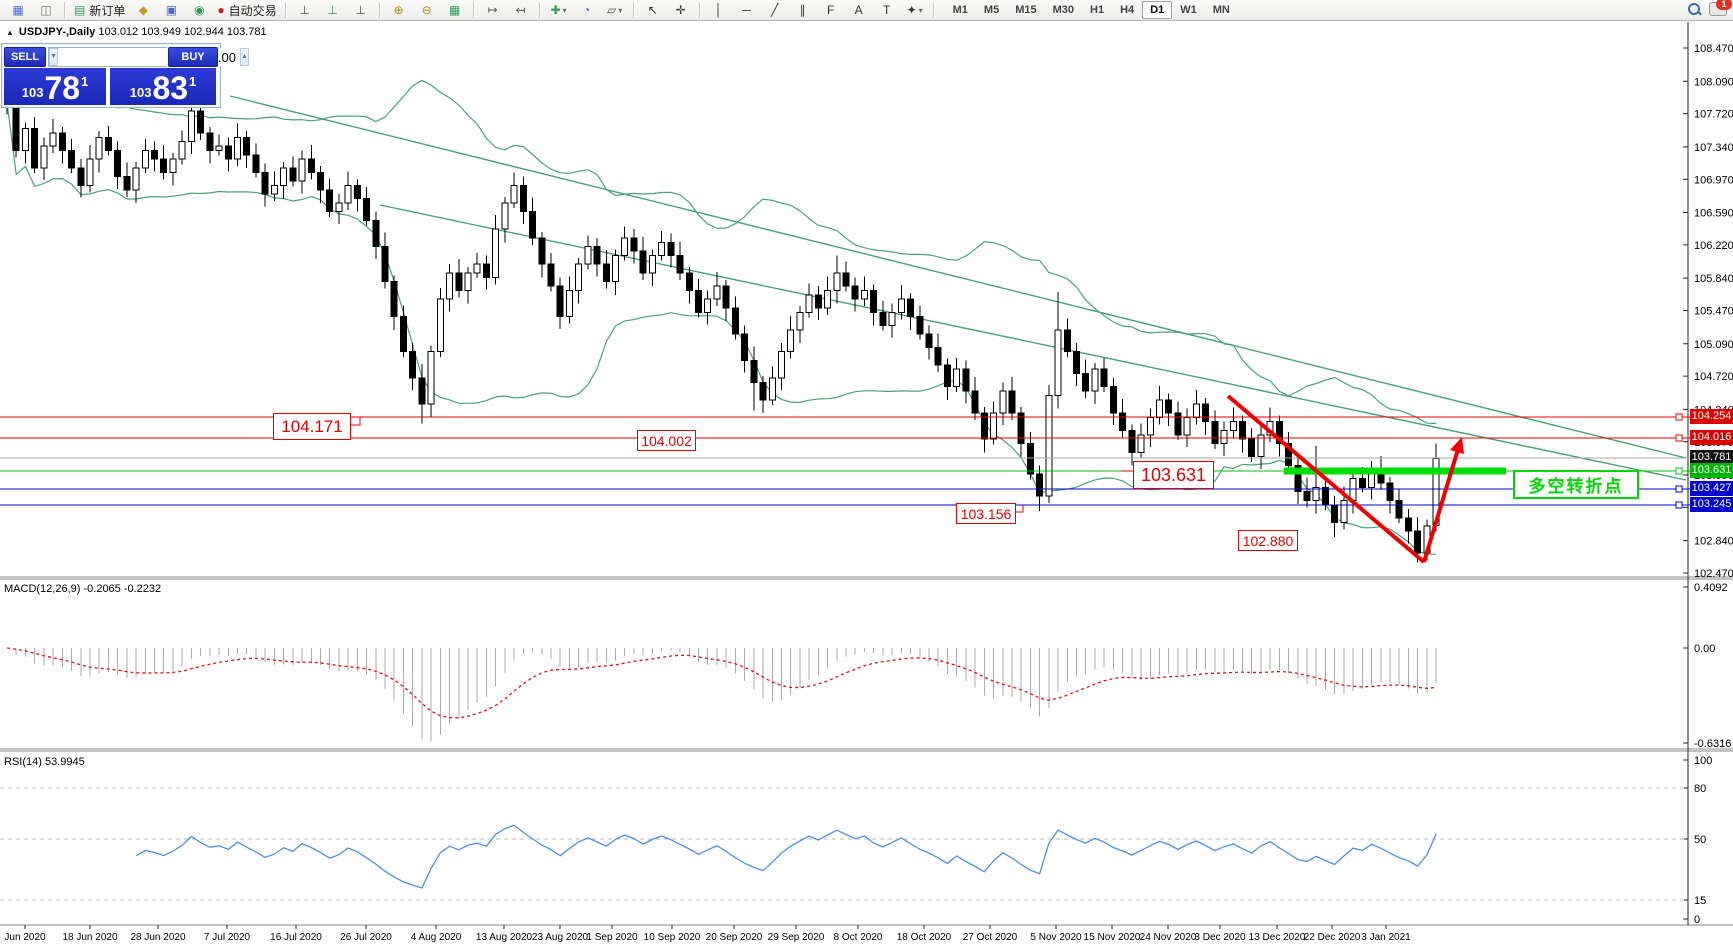 The width and height of the screenshot is (1733, 945). Describe the element at coordinates (775, 10) in the screenshot. I see `trendline-button: ╱` at that location.